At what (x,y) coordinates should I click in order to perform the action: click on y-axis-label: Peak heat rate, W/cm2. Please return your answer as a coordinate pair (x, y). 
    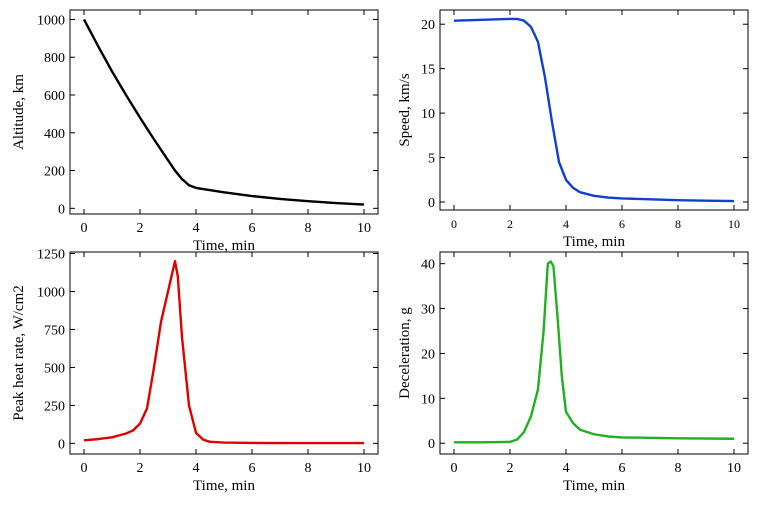
    Looking at the image, I should click on (19, 353).